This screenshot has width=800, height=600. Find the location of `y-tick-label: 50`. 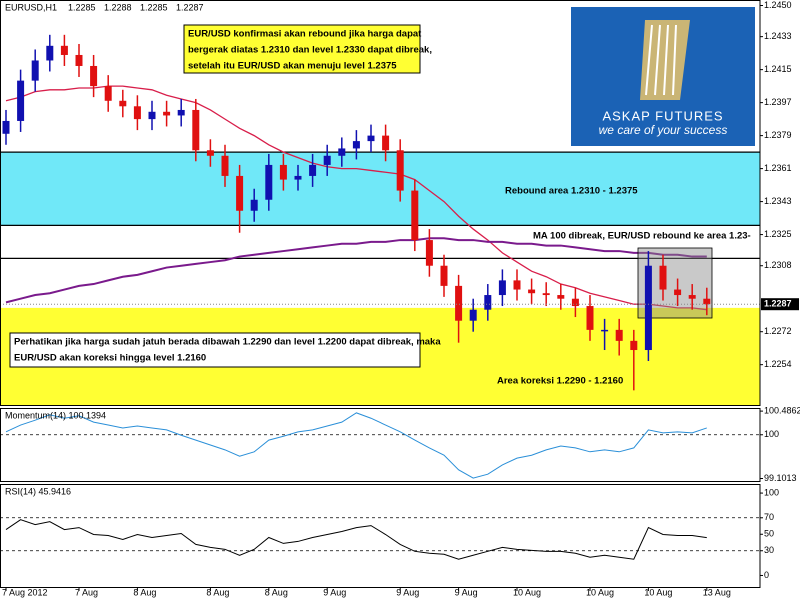

y-tick-label: 50 is located at coordinates (769, 534).